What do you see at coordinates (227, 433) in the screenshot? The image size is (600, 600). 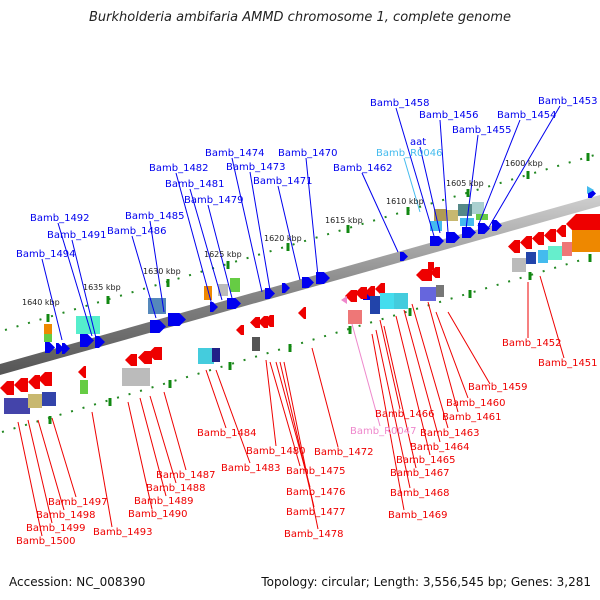 I see `gene-label: Bamb_1484` at bounding box center [227, 433].